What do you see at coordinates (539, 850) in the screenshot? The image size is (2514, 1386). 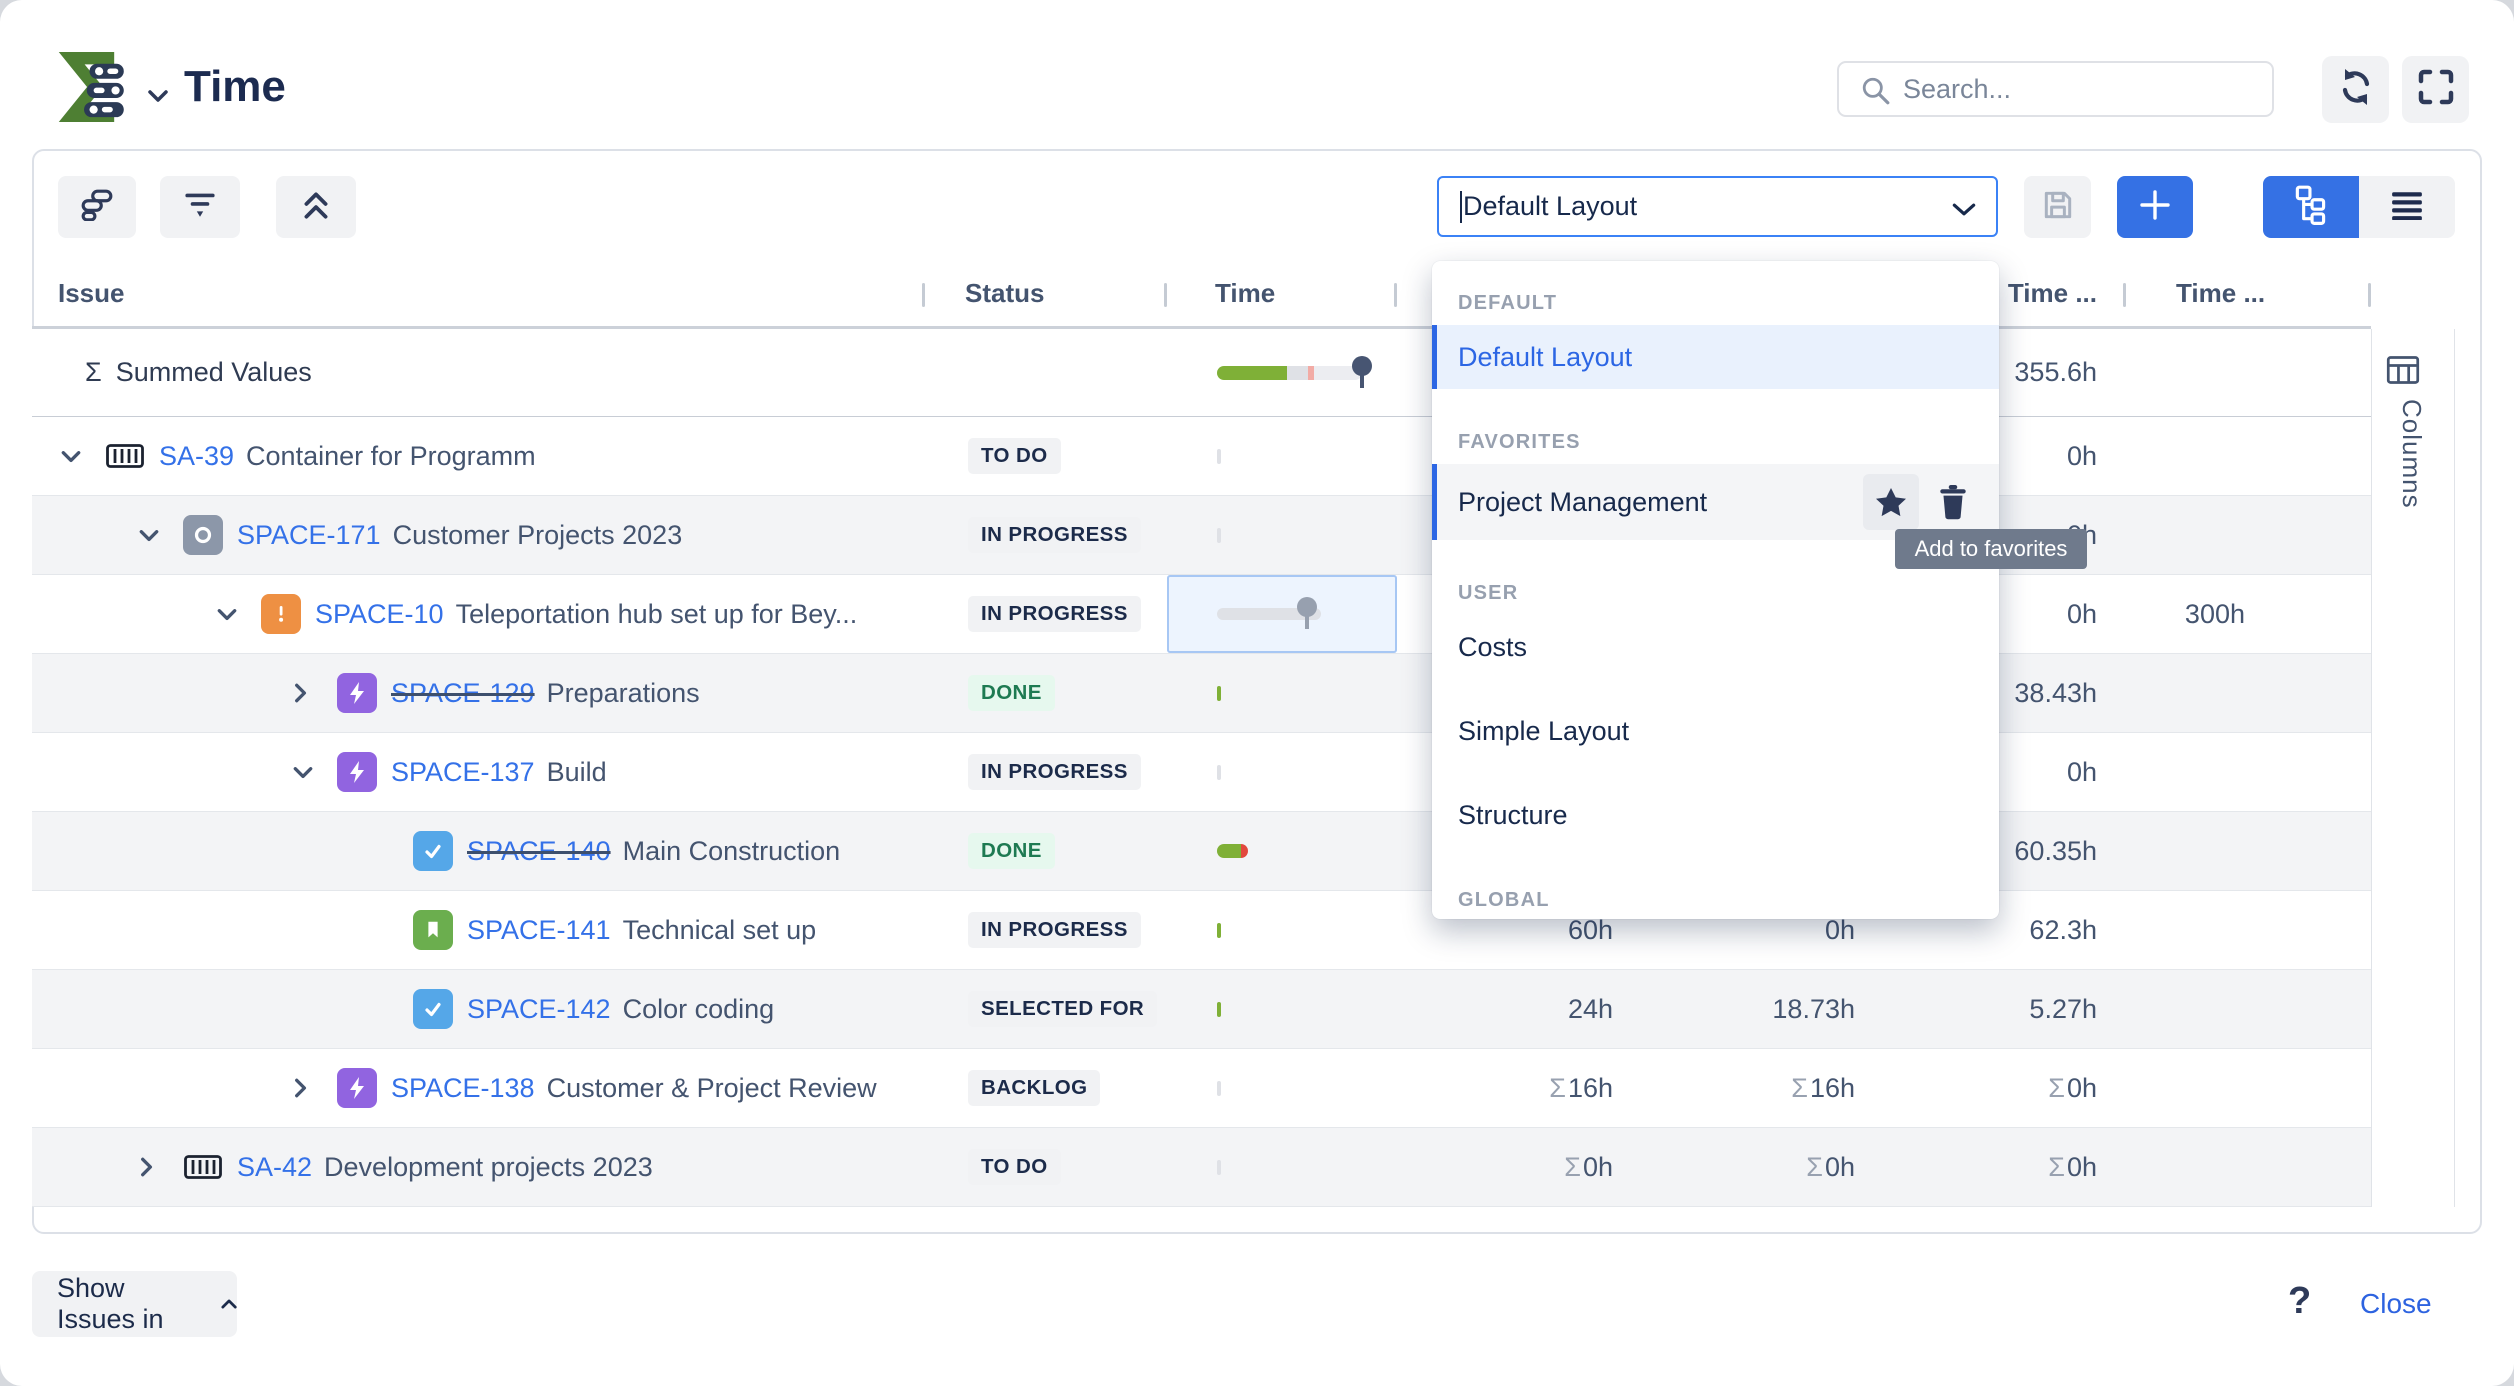 I see `issue-key: SPACE-140` at bounding box center [539, 850].